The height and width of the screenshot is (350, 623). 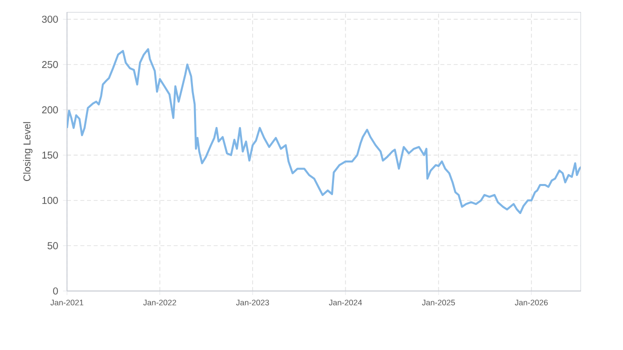 What do you see at coordinates (27, 152) in the screenshot?
I see `y-axis-title: Closing Level` at bounding box center [27, 152].